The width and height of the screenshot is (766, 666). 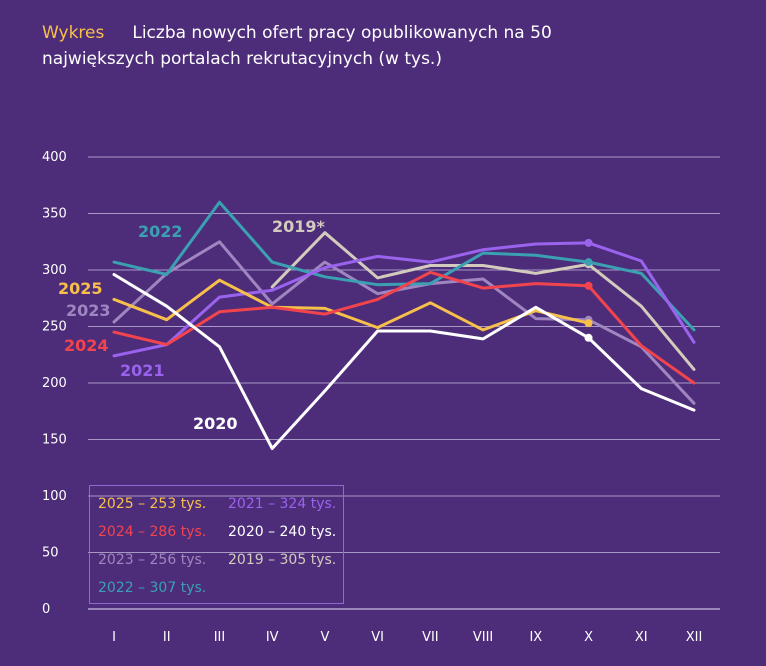 What do you see at coordinates (430, 637) in the screenshot?
I see `x-tick-label: VII` at bounding box center [430, 637].